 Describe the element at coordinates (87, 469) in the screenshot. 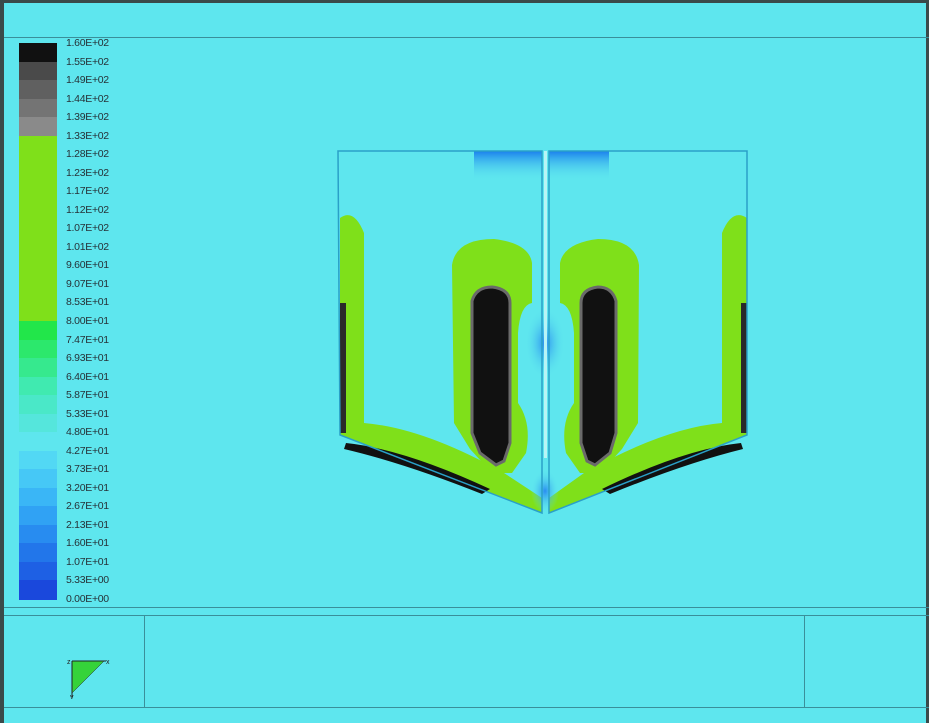

I see `colorbar-tick-label: 3.73E+01` at that location.